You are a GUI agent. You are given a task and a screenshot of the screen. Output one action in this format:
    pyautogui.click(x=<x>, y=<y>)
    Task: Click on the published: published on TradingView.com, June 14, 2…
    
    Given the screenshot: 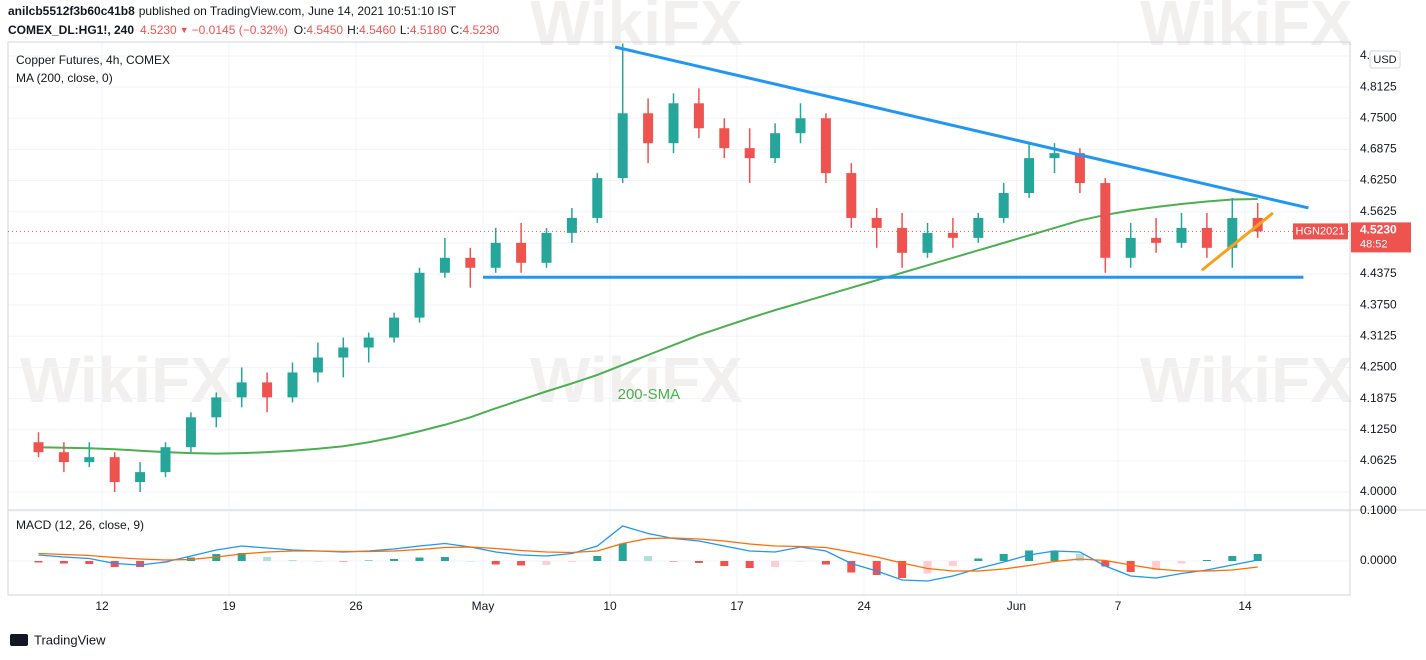 What is the action you would take?
    pyautogui.click(x=298, y=11)
    